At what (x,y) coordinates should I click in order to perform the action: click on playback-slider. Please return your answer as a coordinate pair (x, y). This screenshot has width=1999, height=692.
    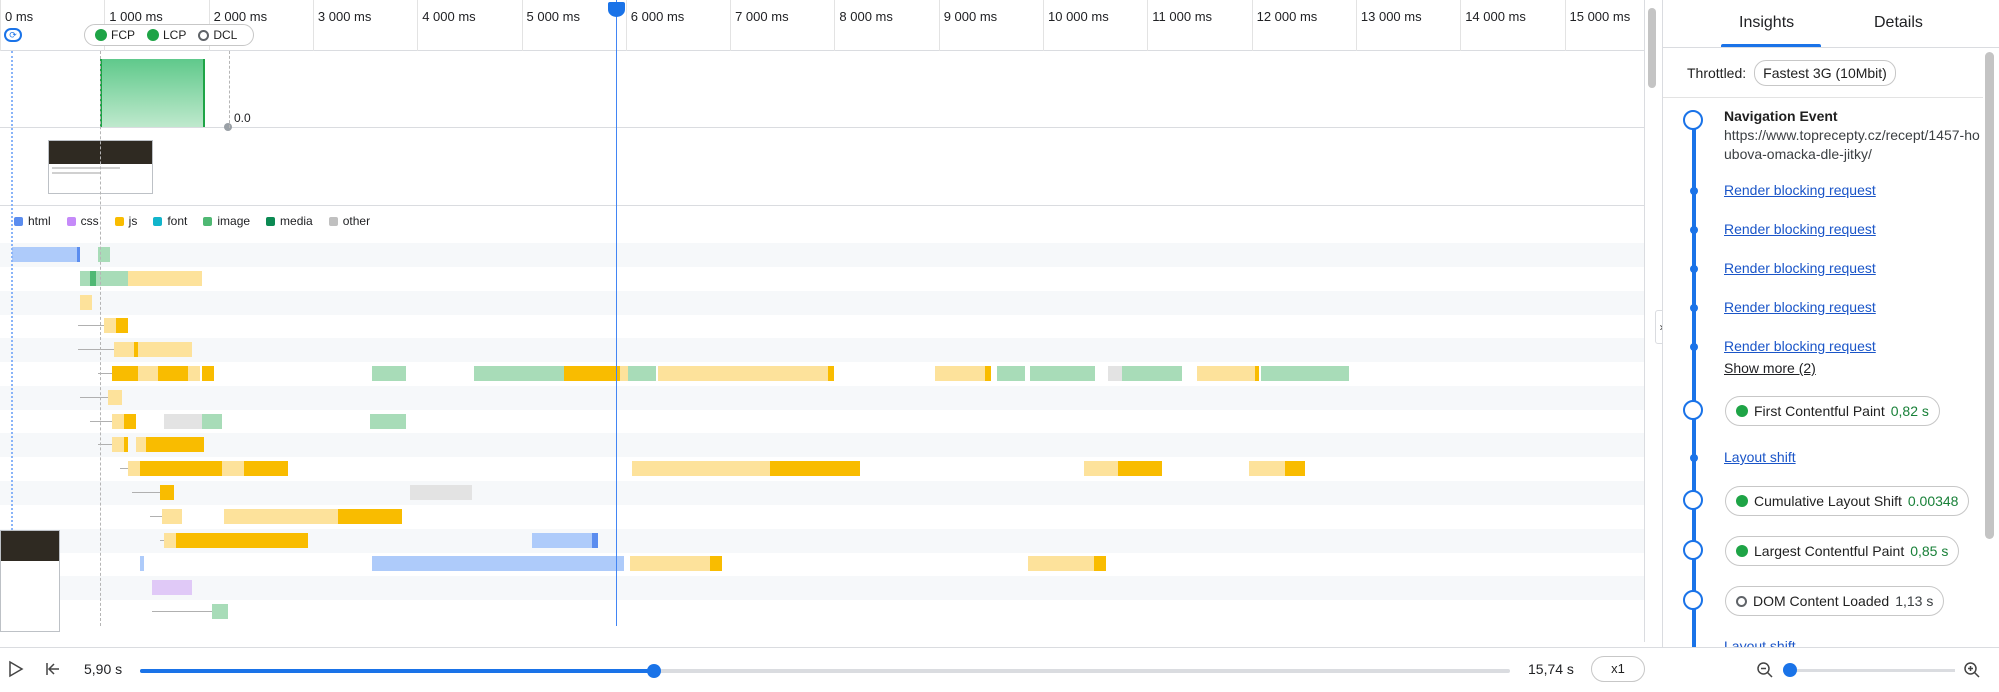
    Looking at the image, I should click on (825, 671).